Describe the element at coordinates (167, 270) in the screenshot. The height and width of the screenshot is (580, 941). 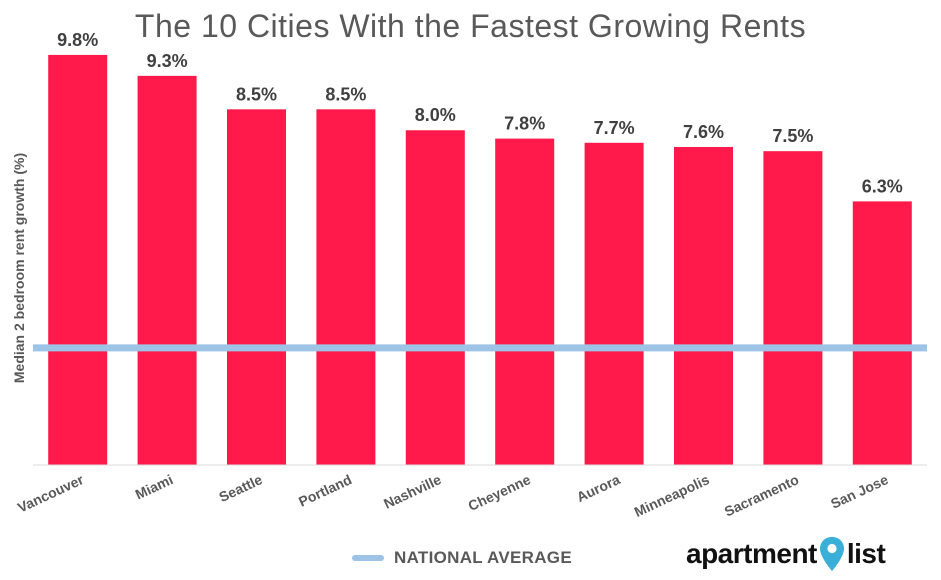
I see `bar-miami` at that location.